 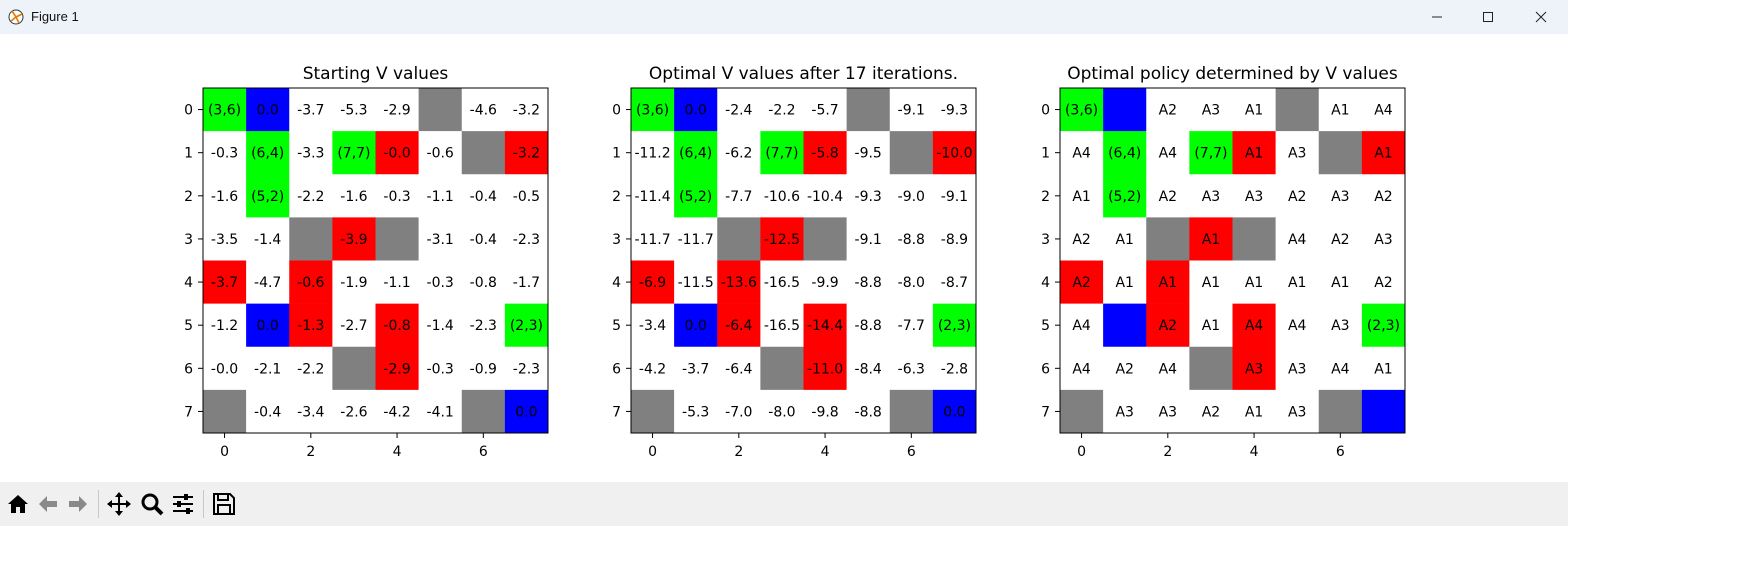 What do you see at coordinates (1541, 17) in the screenshot?
I see `close-button` at bounding box center [1541, 17].